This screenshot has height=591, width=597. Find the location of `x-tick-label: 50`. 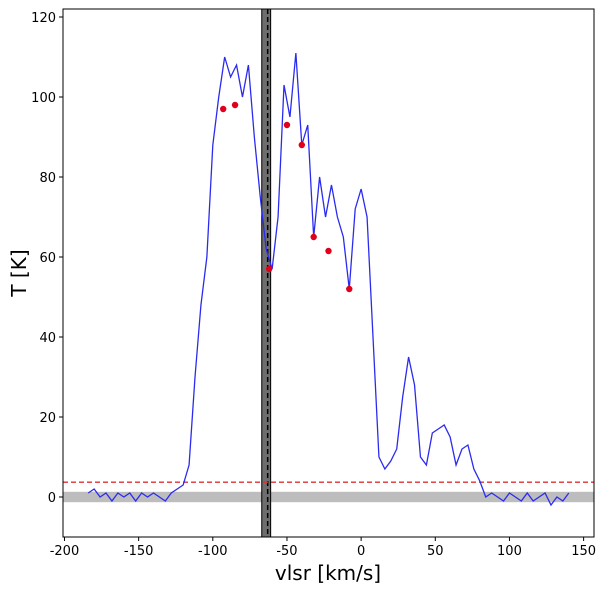

x-tick-label: 50 is located at coordinates (435, 551).